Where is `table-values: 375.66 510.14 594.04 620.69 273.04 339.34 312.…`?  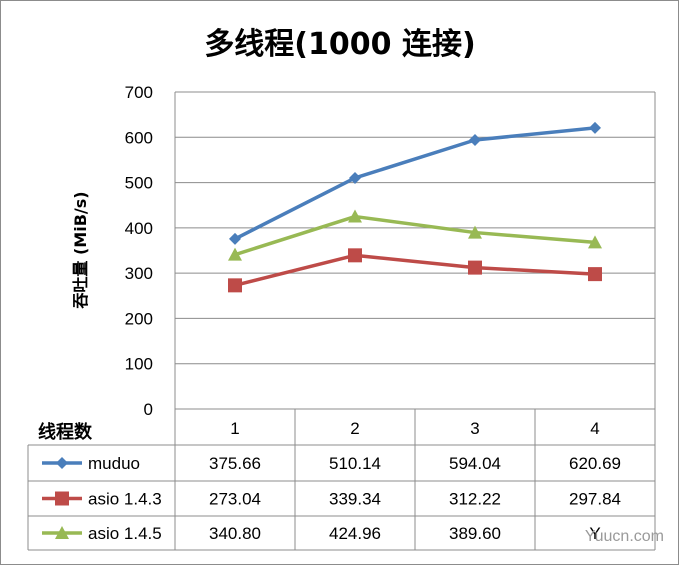 table-values: 375.66 510.14 594.04 620.69 273.04 339.34 312.… is located at coordinates (415, 498).